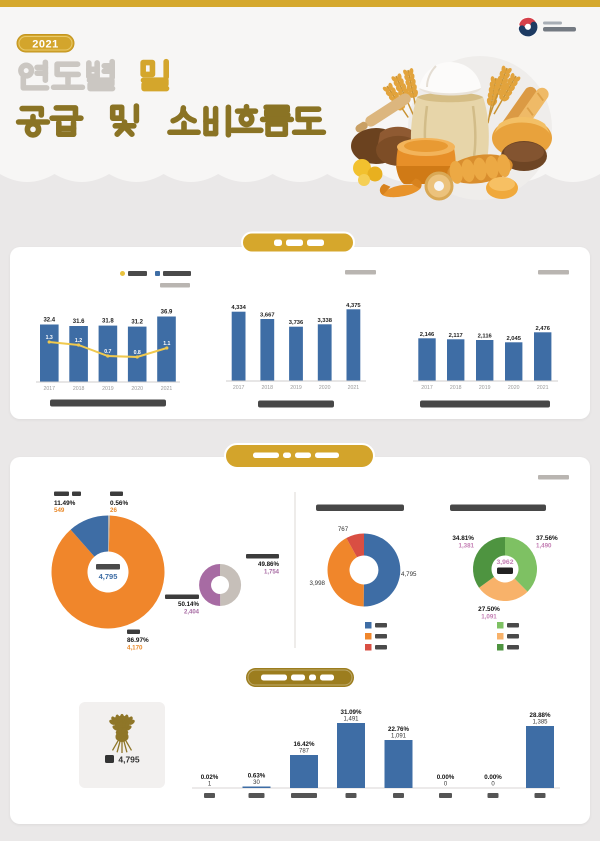  What do you see at coordinates (135, 648) in the screenshot?
I see `svg-text: 4,170` at bounding box center [135, 648].